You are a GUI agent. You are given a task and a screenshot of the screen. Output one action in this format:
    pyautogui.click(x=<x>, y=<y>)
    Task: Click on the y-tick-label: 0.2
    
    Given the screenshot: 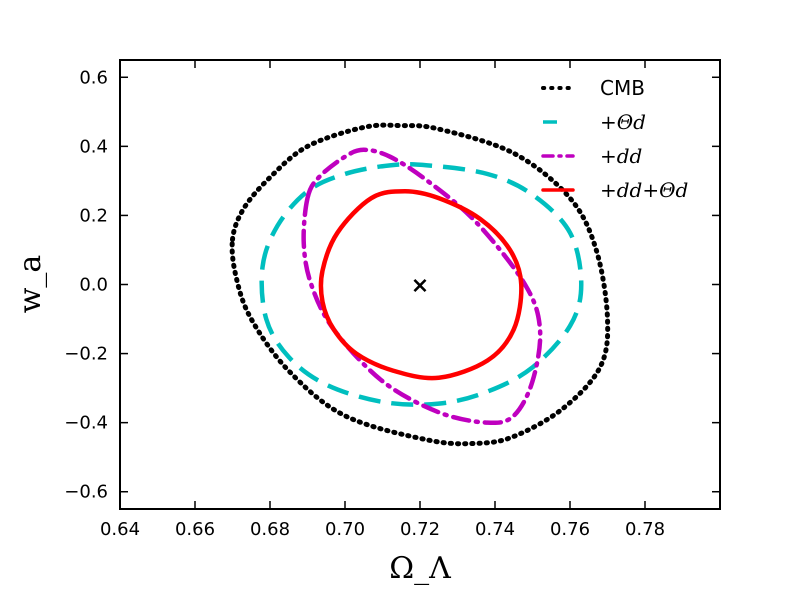 What is the action you would take?
    pyautogui.click(x=93, y=215)
    